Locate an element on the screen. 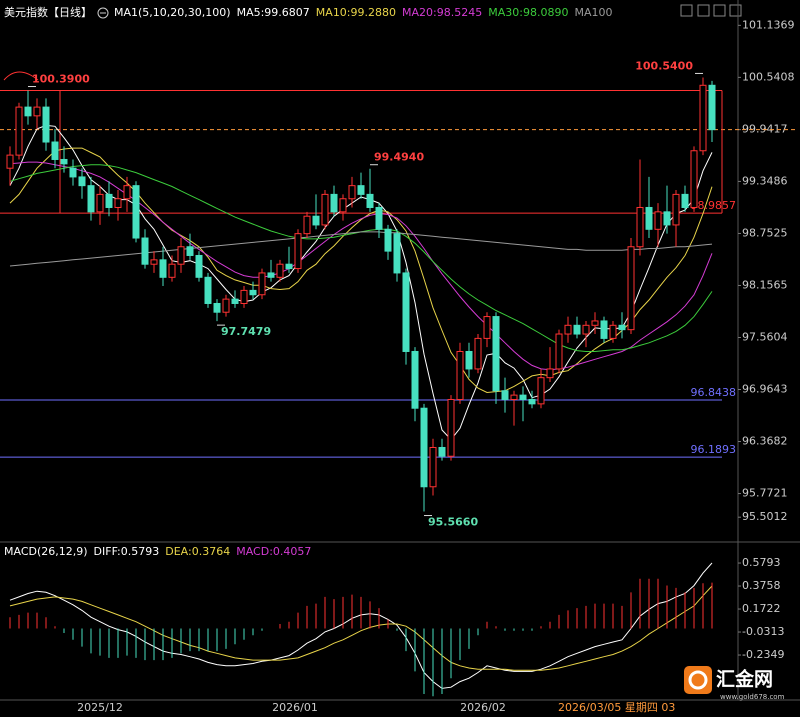 The width and height of the screenshot is (800, 717). legend-entry: MA20:98.5245 is located at coordinates (442, 12).